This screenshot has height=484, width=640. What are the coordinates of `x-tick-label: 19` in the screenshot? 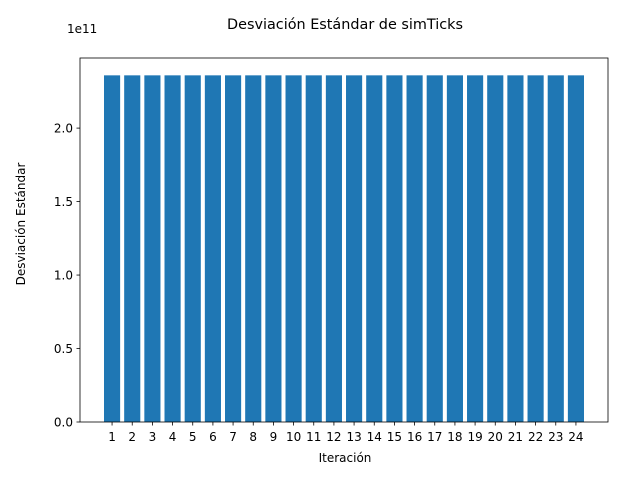 It's located at (474, 437).